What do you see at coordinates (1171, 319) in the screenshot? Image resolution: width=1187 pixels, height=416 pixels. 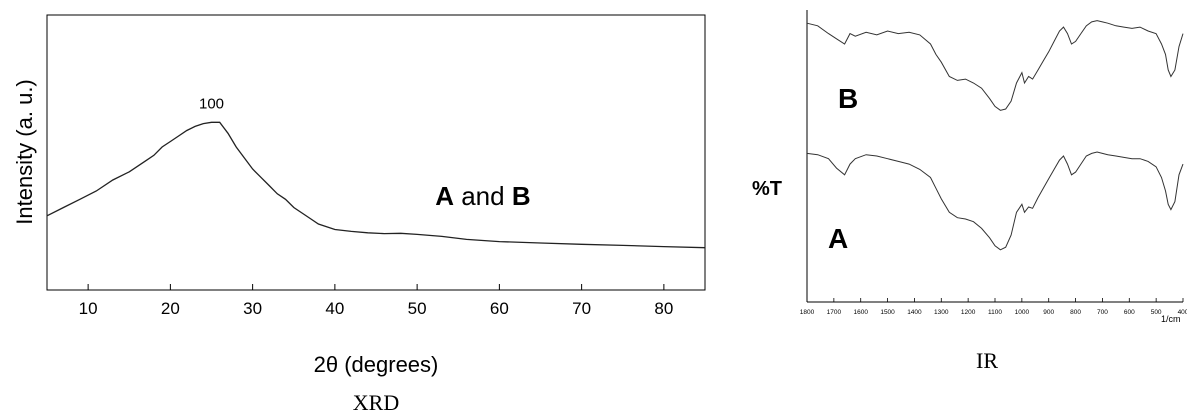 I see `ir-x-unit: 1/cm` at bounding box center [1171, 319].